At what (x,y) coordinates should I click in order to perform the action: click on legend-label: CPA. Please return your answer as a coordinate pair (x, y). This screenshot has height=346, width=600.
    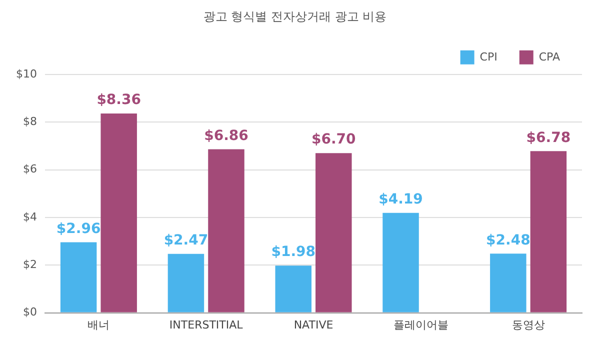
    Looking at the image, I should click on (549, 57).